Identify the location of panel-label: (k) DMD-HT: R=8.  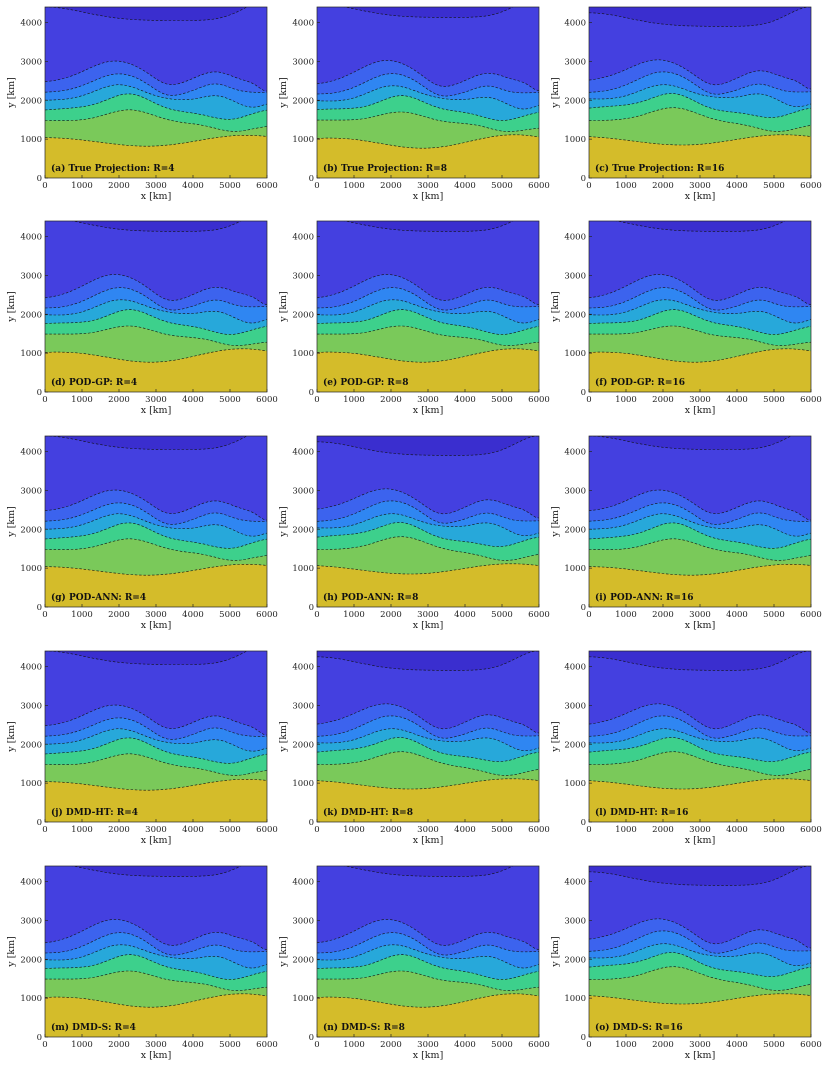
(368, 812).